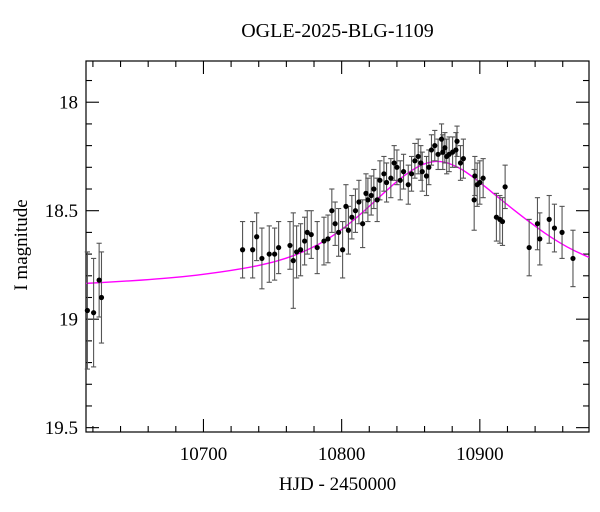  What do you see at coordinates (61, 428) in the screenshot?
I see `y-tick-label: 19.5` at bounding box center [61, 428].